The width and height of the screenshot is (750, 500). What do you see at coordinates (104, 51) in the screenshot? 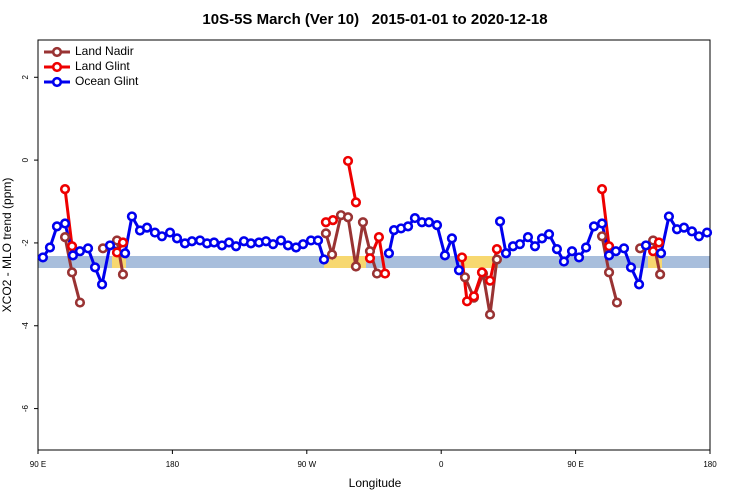
I see `legend-label: Land Nadir` at bounding box center [104, 51].